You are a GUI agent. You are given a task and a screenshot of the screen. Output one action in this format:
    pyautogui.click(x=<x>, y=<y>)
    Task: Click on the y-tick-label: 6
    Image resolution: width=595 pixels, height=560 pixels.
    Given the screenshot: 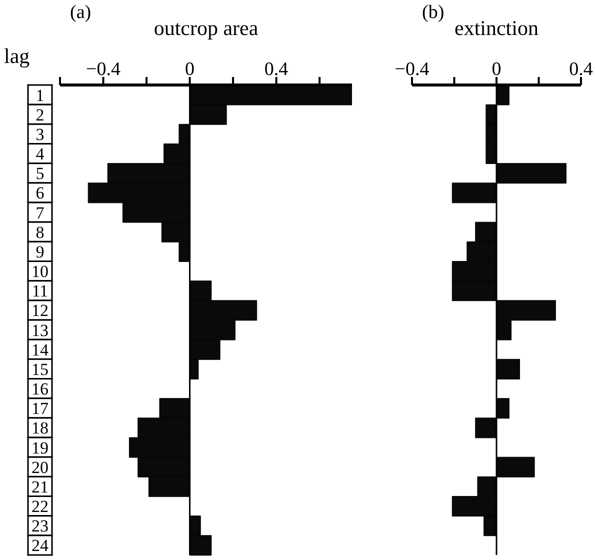 What is the action you would take?
    pyautogui.click(x=40, y=193)
    